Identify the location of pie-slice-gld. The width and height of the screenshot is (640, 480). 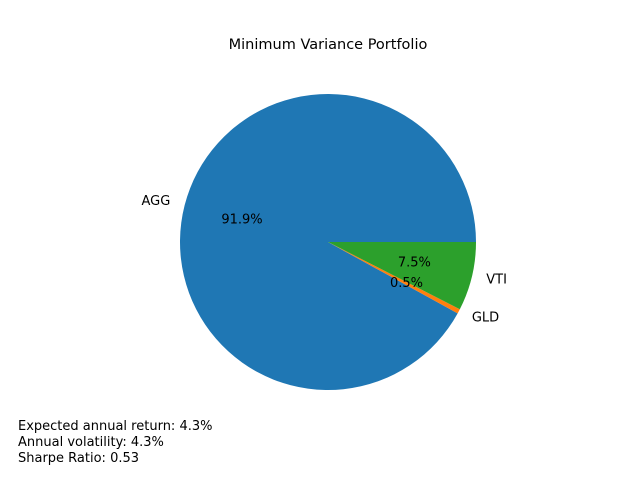
(394, 278).